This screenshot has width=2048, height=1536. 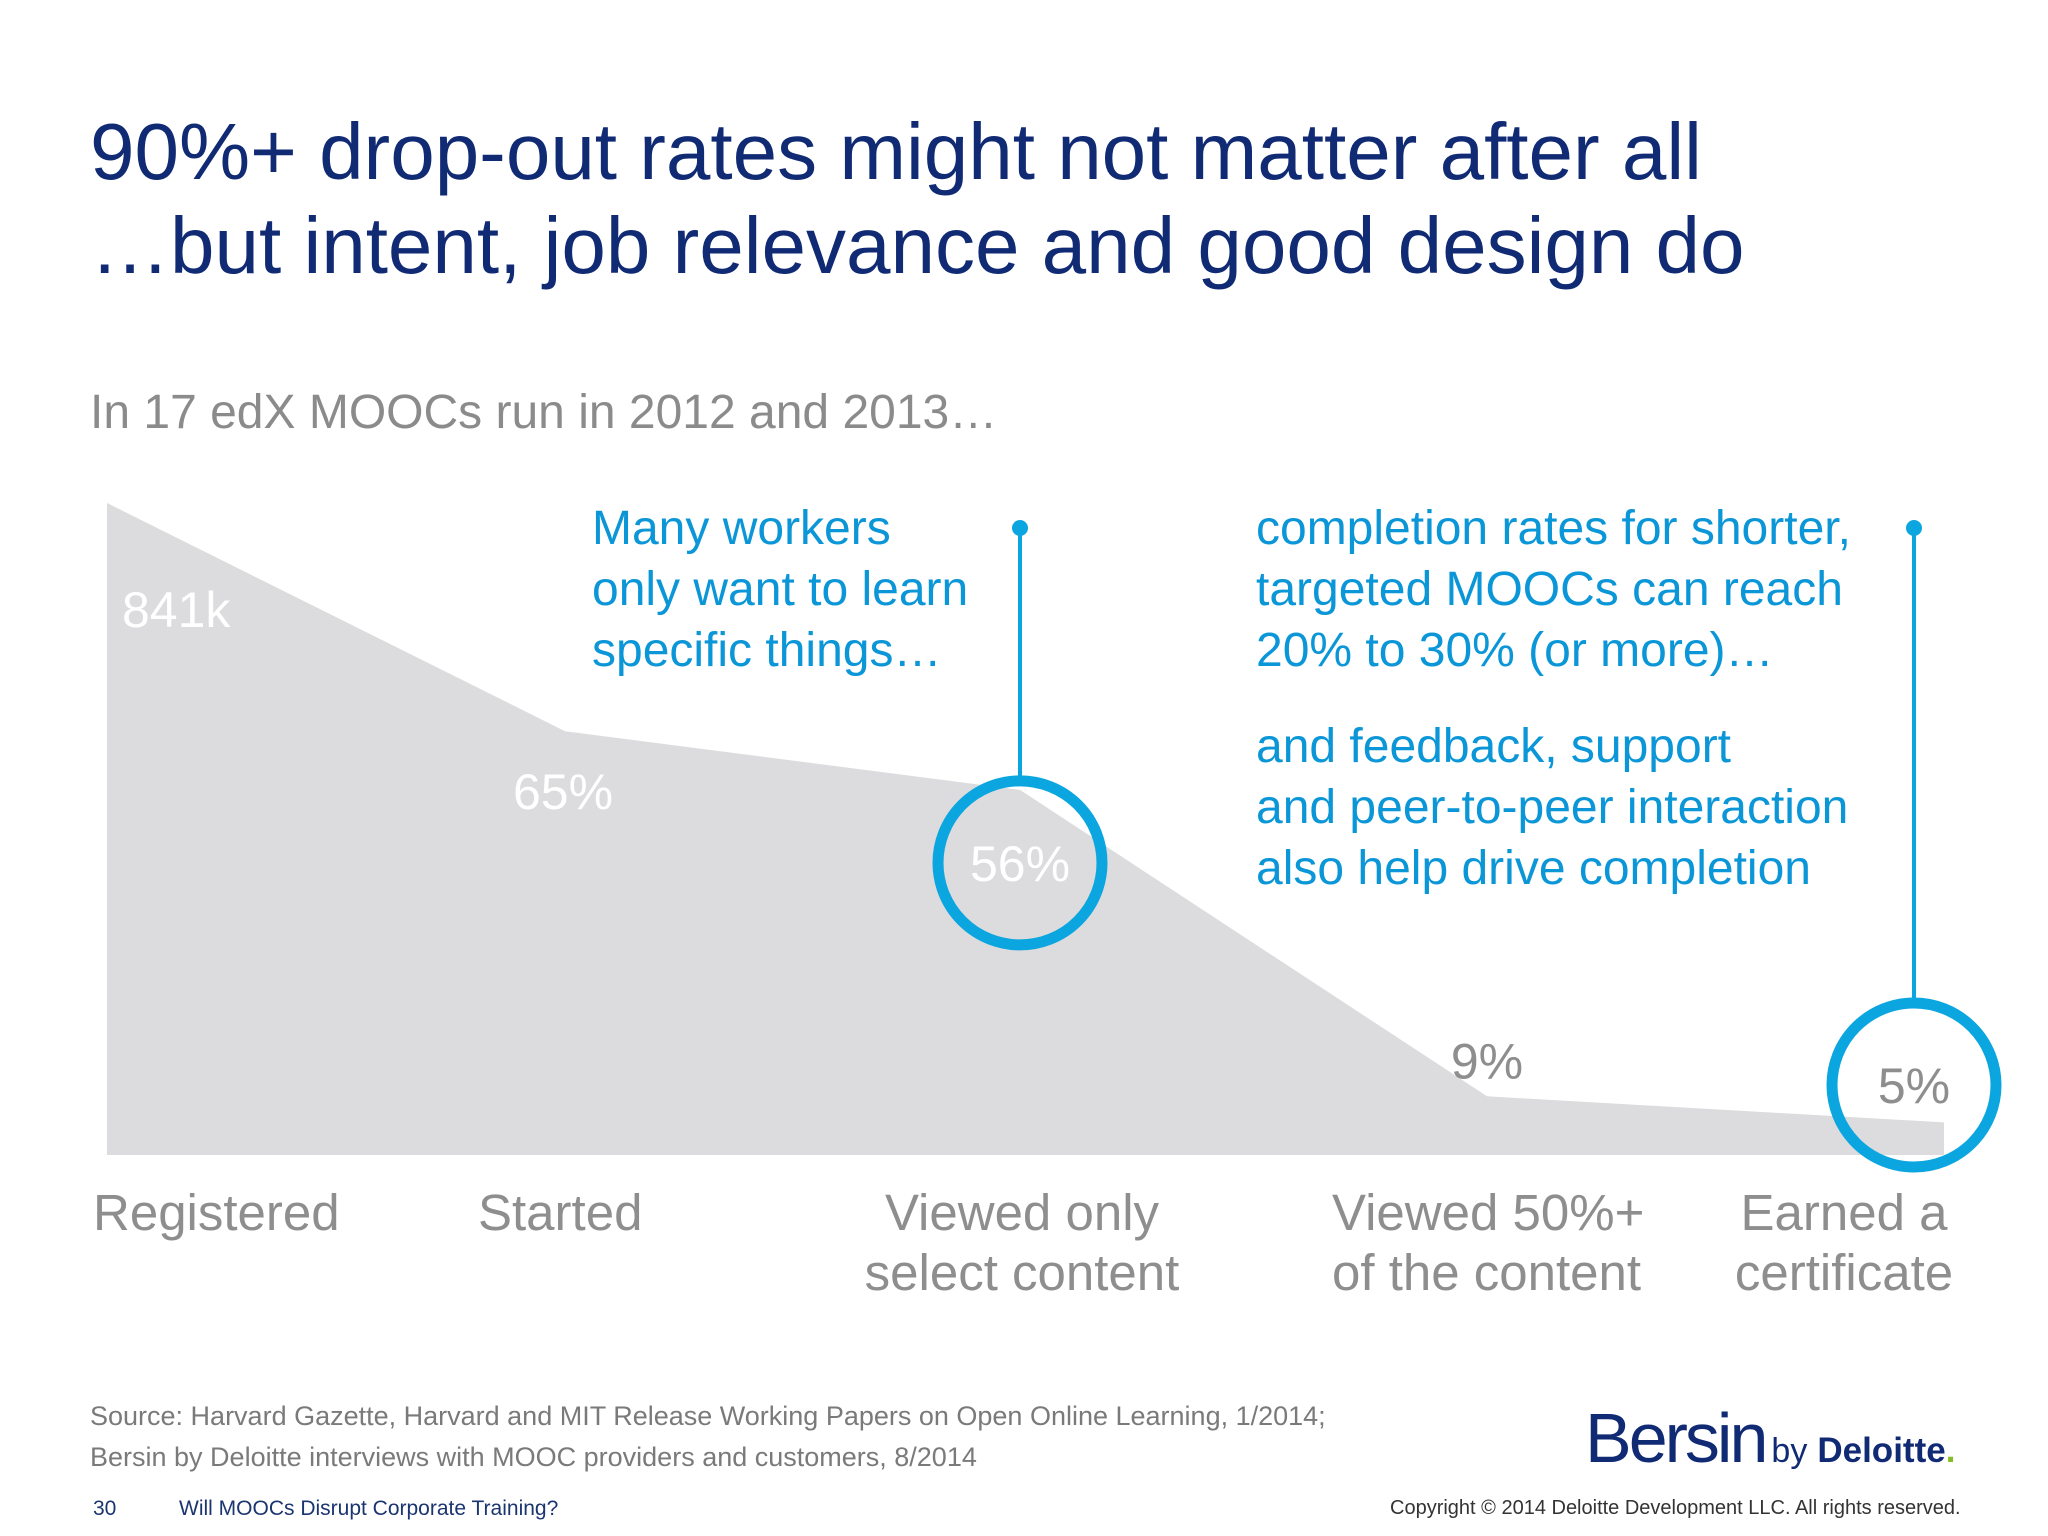 I want to click on callout-left-line-2: only want to learn, so click(x=780, y=589).